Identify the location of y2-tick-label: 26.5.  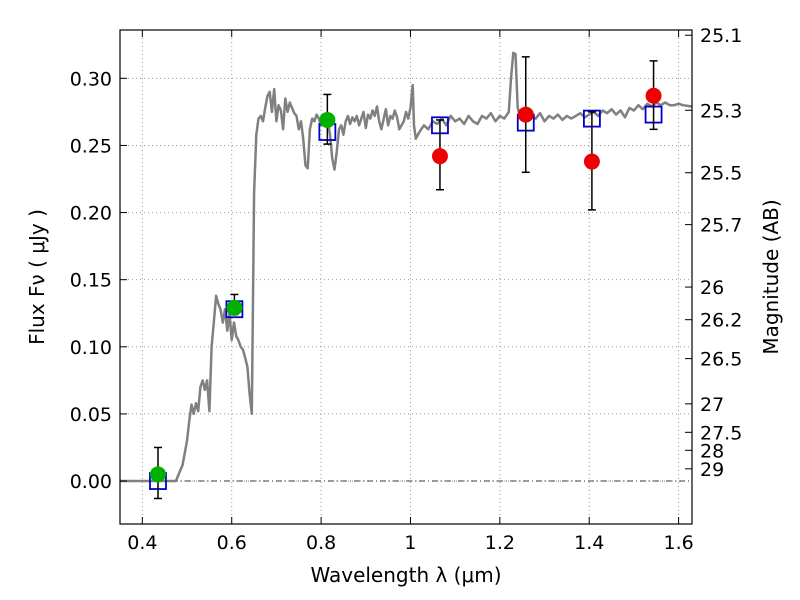
(721, 360).